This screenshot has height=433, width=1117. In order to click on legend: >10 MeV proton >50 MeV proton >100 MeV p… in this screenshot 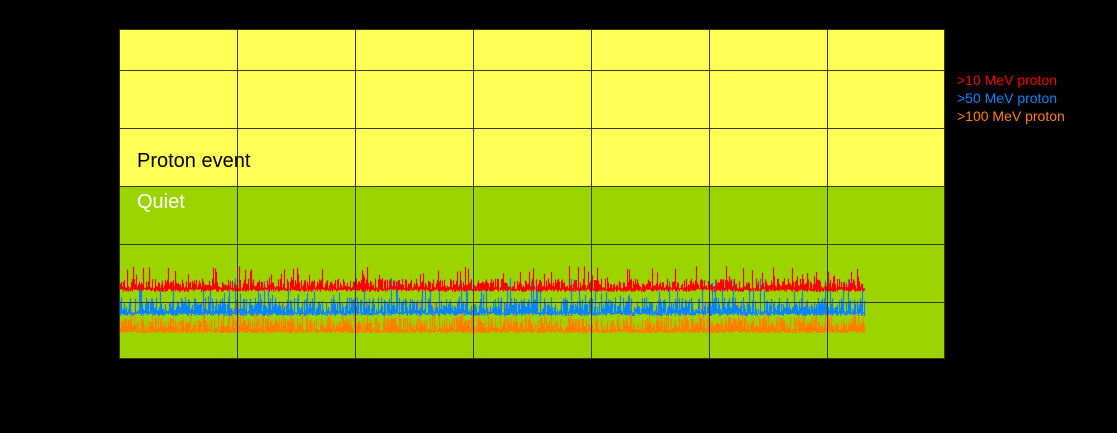, I will do `click(1011, 98)`.